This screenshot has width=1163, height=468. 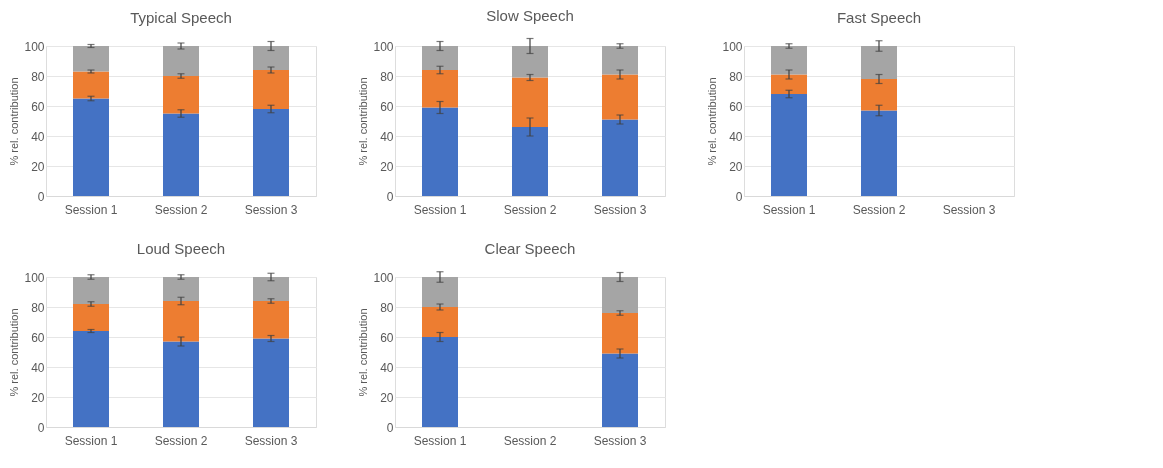 What do you see at coordinates (530, 15) in the screenshot?
I see `chart-title: Slow Speech` at bounding box center [530, 15].